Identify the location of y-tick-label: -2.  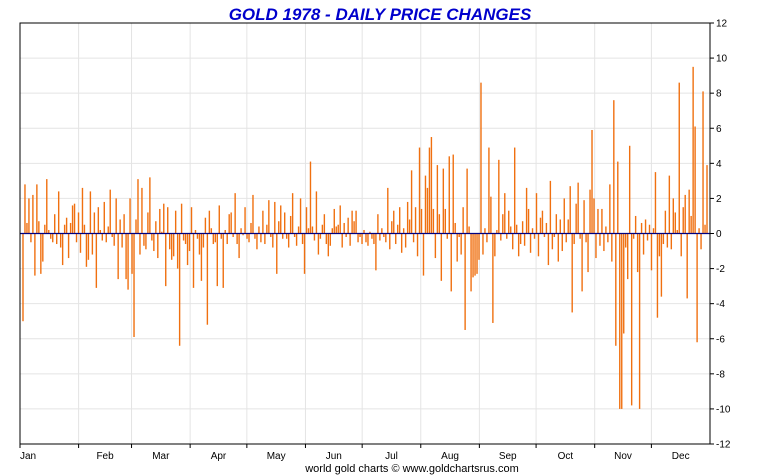
(720, 269).